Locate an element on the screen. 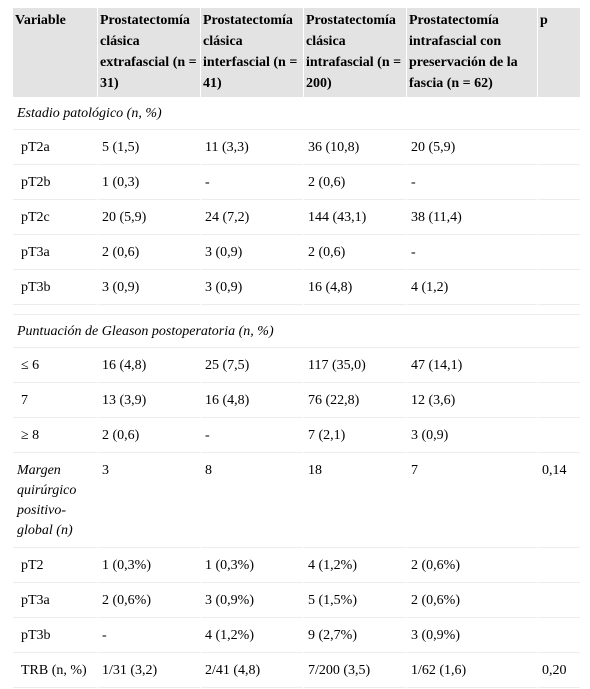  cell: 12 (3,6) is located at coordinates (472, 401).